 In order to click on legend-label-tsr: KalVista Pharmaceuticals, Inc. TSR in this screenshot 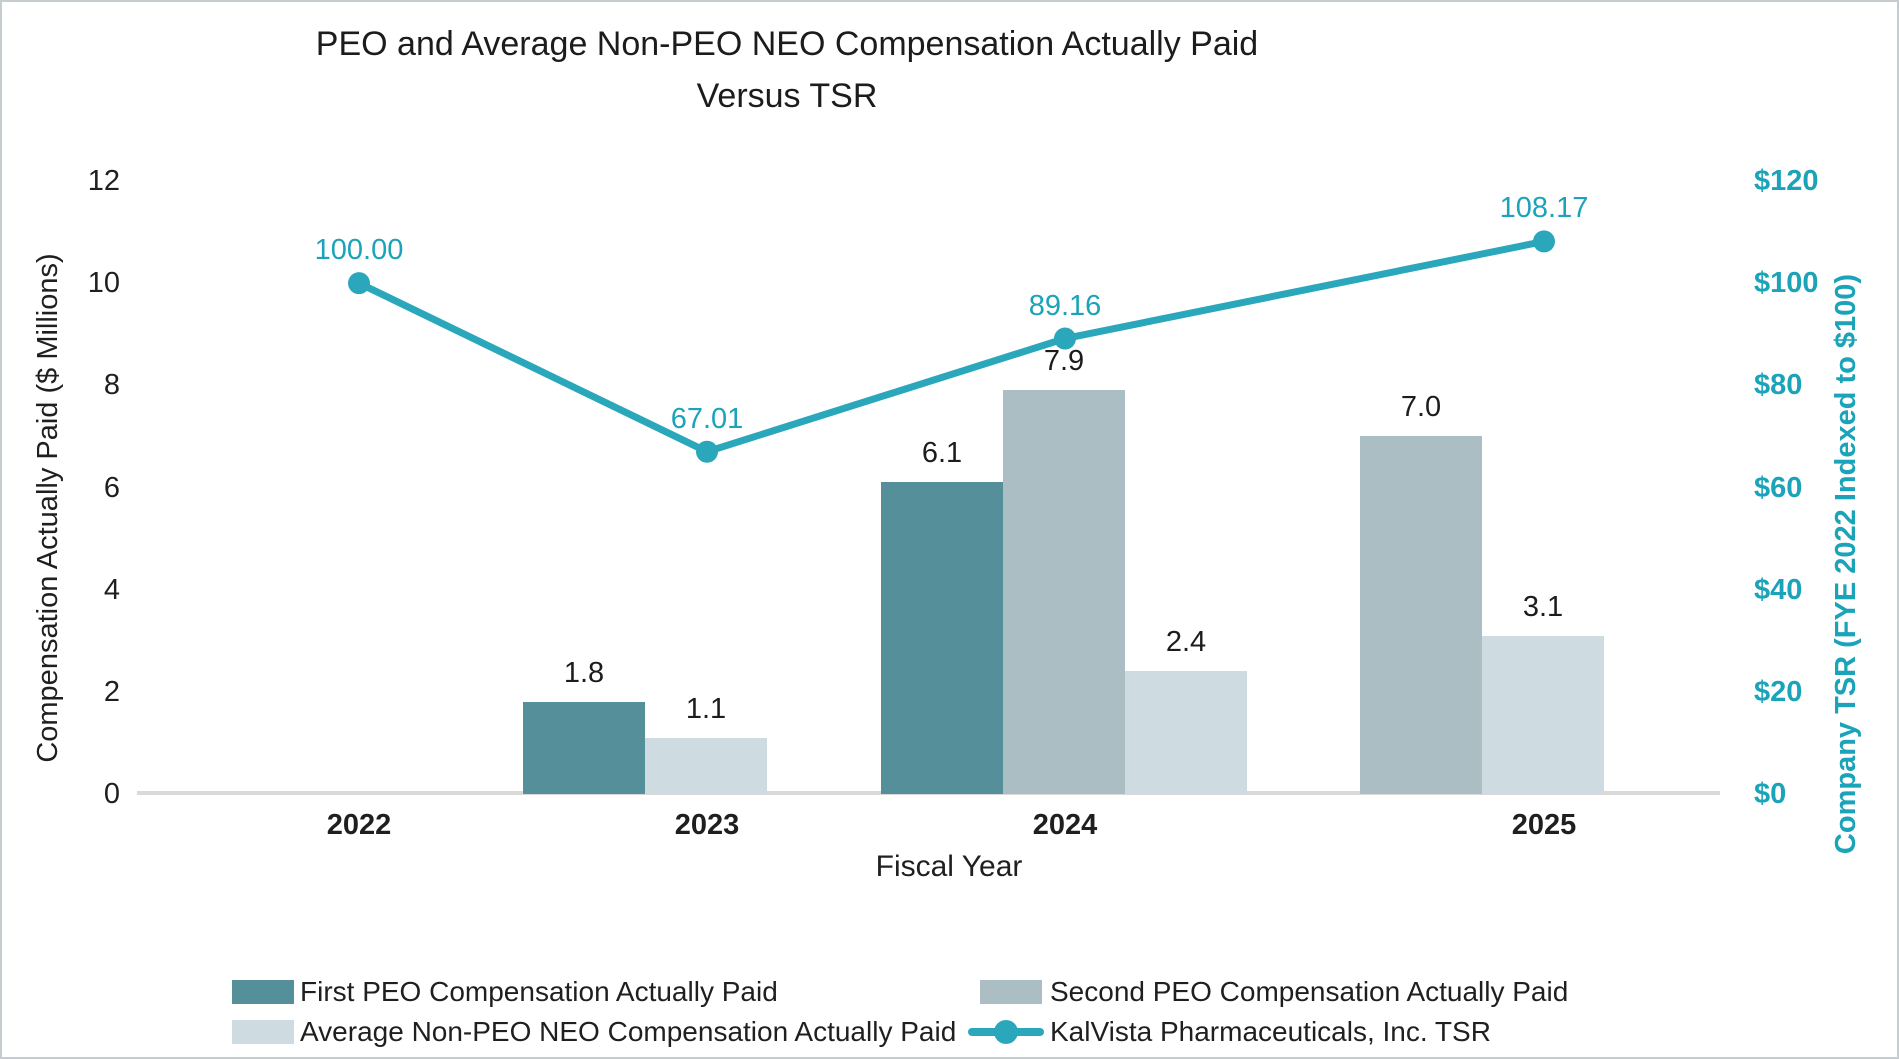, I will do `click(1270, 1031)`.